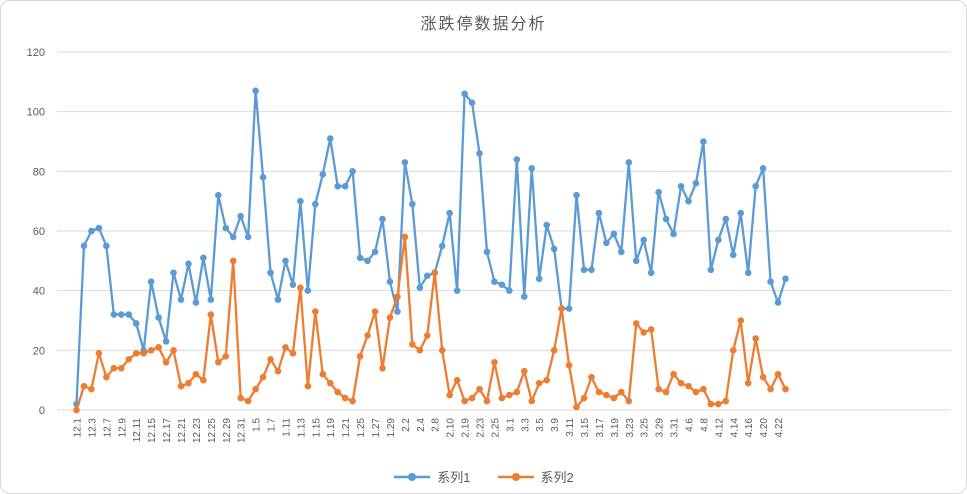 This screenshot has height=494, width=967. What do you see at coordinates (432, 476) in the screenshot?
I see `legend-item-series1: 系列1` at bounding box center [432, 476].